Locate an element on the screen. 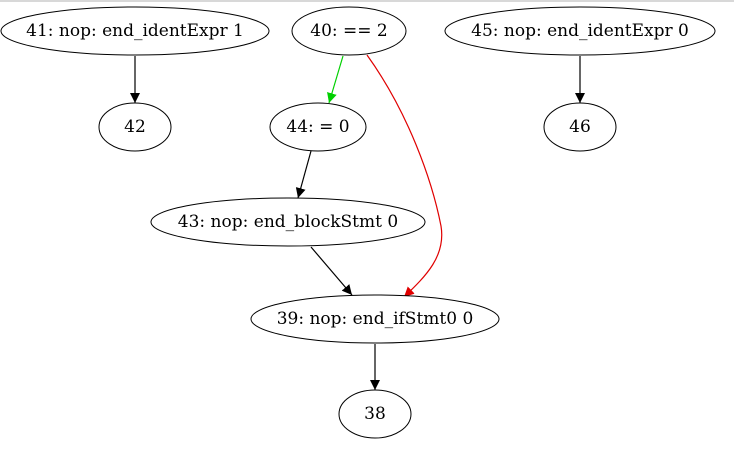 The height and width of the screenshot is (458, 734). node-label-40: 40: == 2 is located at coordinates (348, 31).